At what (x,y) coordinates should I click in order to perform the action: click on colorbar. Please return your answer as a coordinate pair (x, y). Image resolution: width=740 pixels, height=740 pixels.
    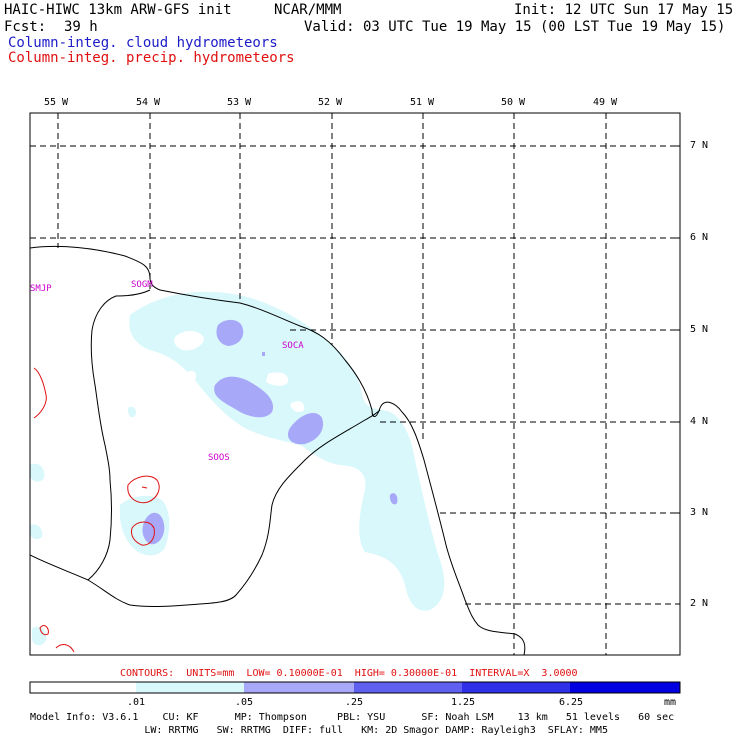
    Looking at the image, I should click on (355, 687).